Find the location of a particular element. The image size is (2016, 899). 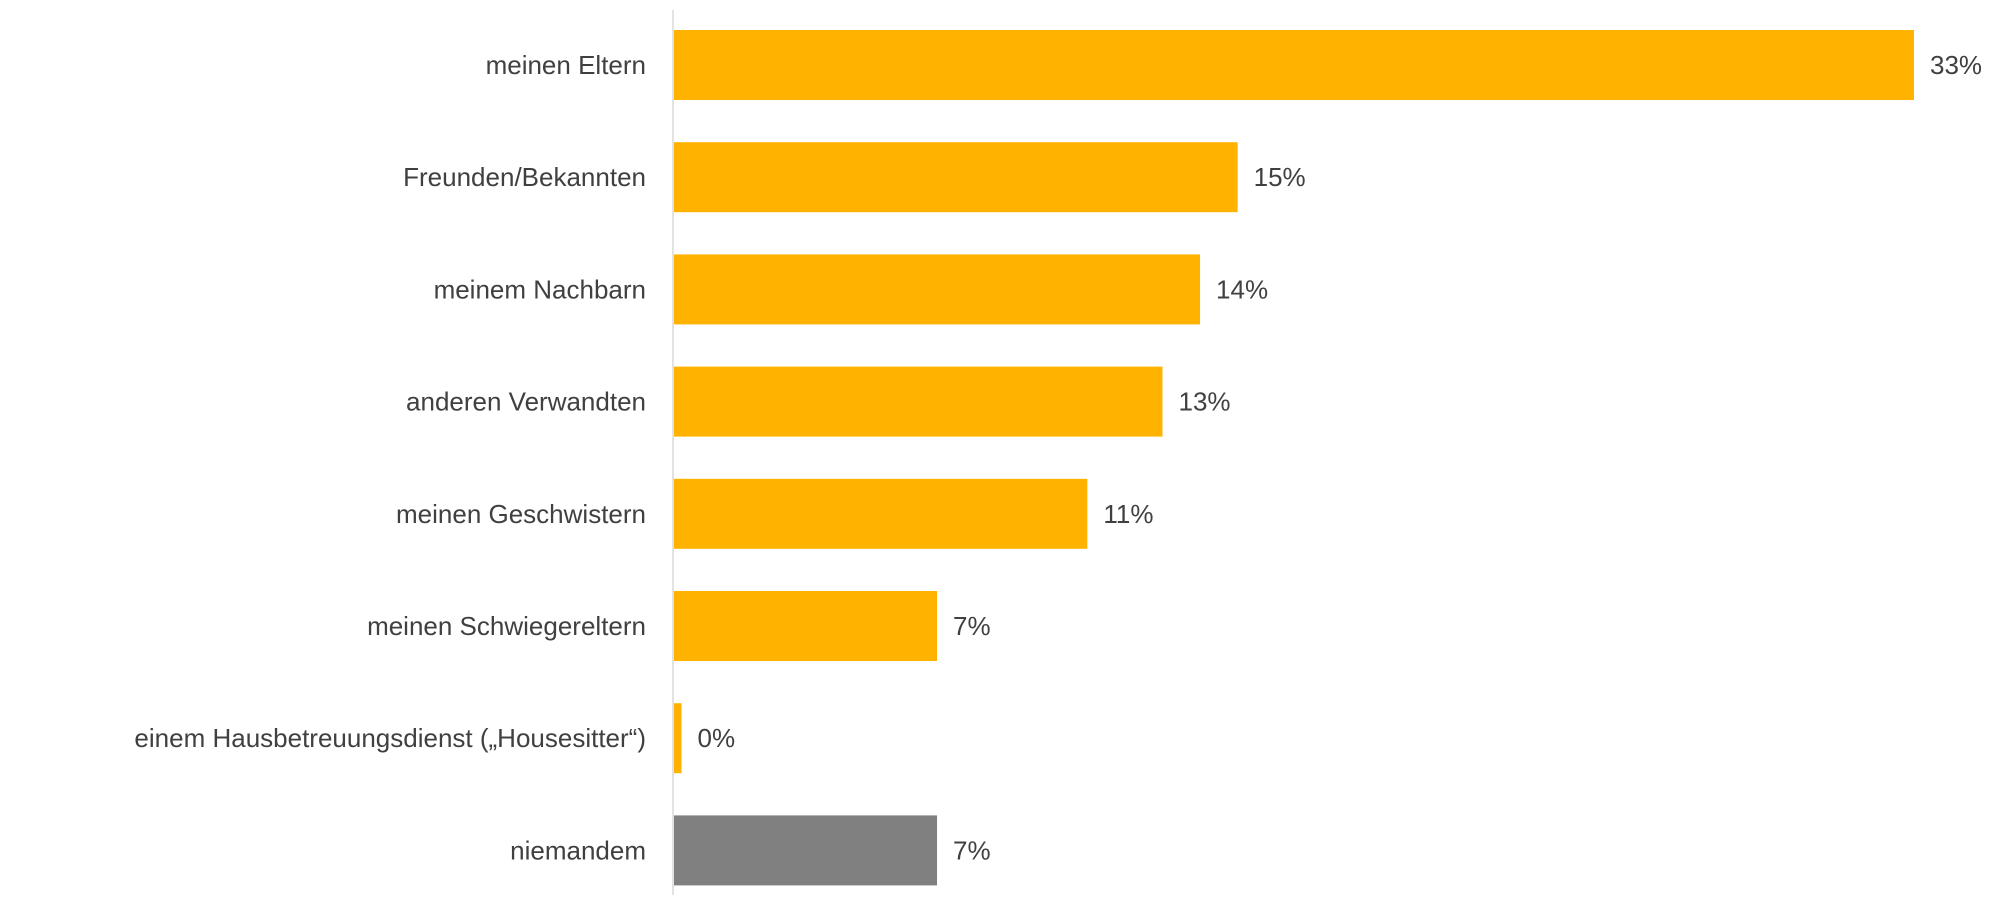

bar-niemandem is located at coordinates (806, 850).